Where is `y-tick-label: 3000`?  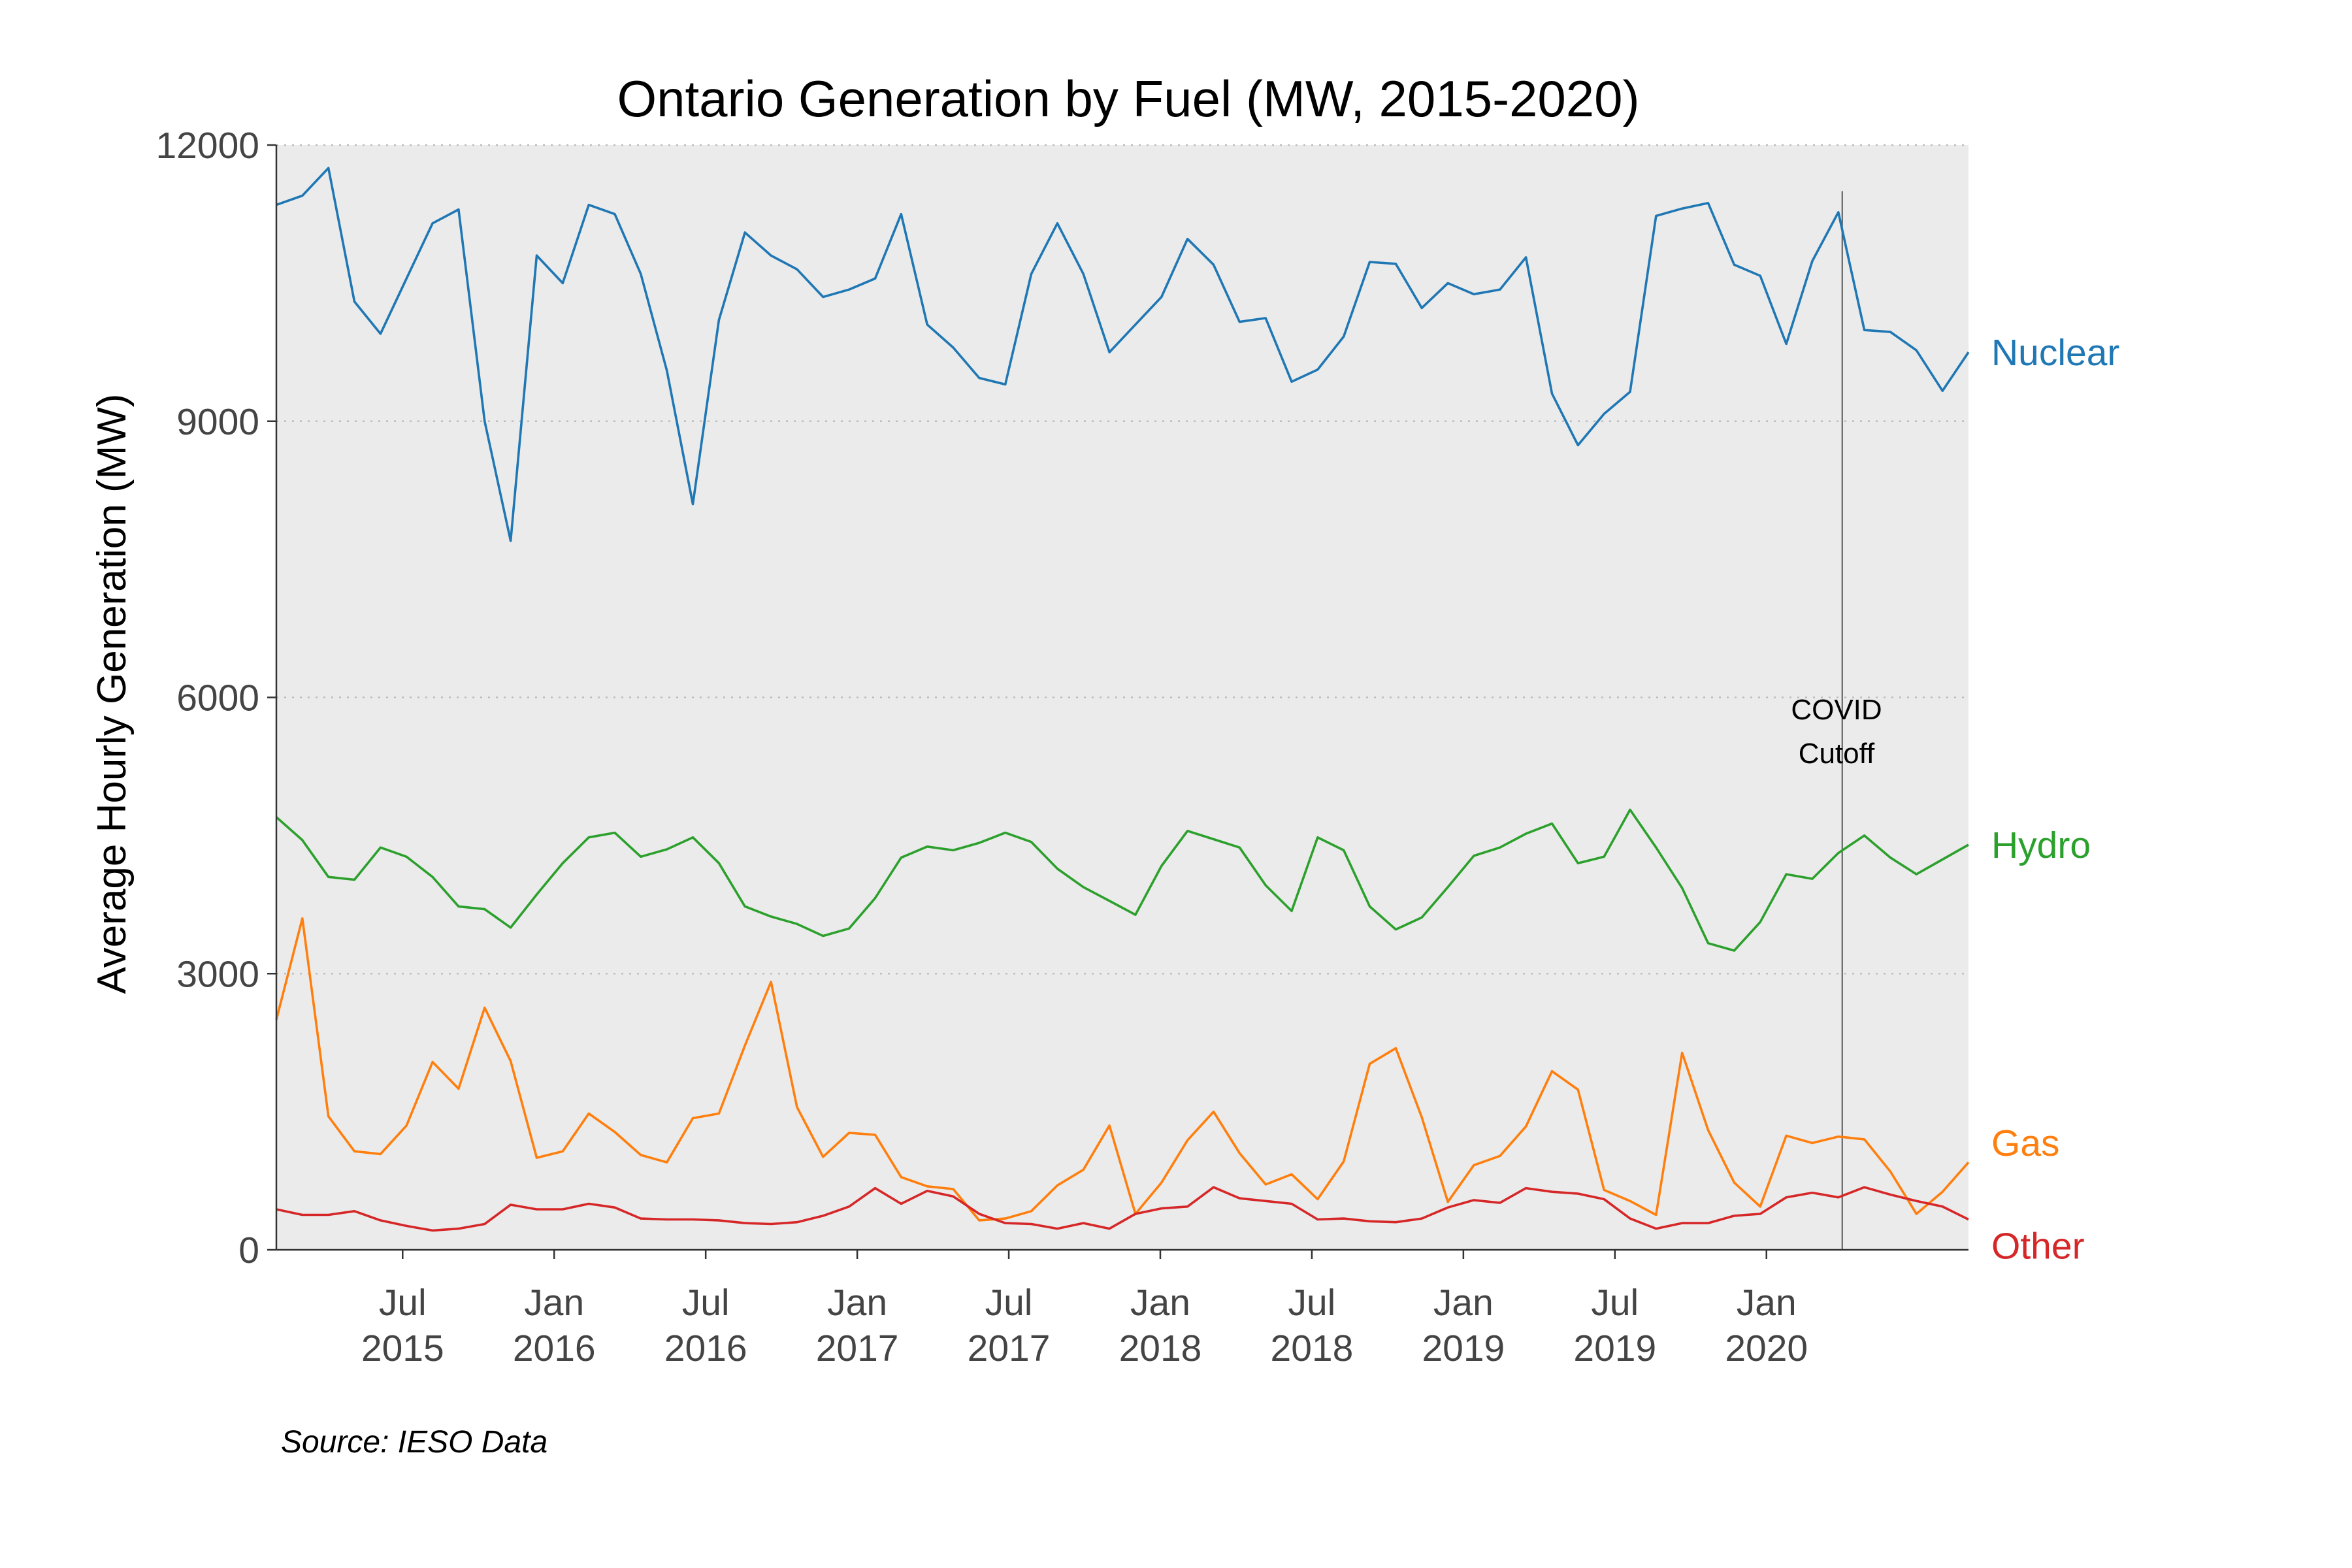
y-tick-label: 3000 is located at coordinates (217, 974).